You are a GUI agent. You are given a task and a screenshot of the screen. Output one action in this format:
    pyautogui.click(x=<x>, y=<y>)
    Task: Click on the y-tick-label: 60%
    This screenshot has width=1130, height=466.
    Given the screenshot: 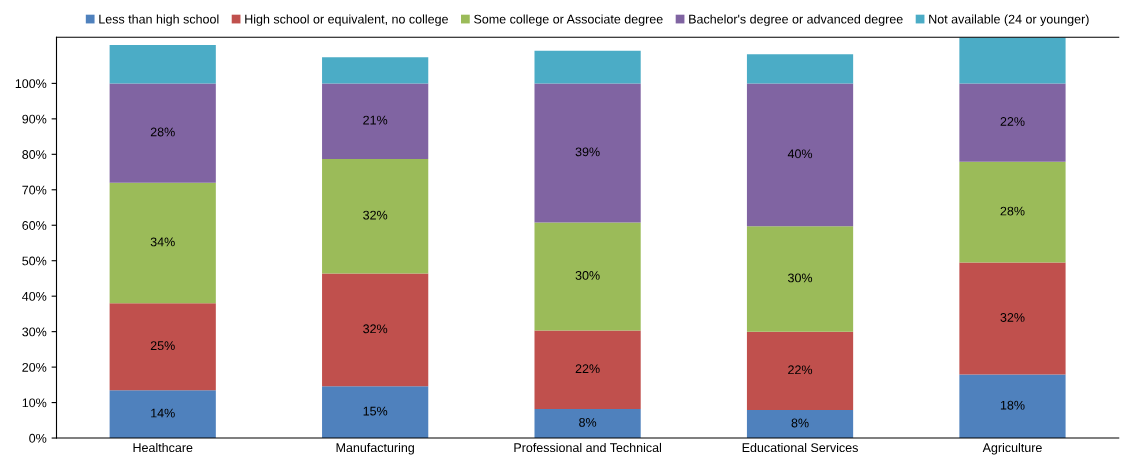 What is the action you would take?
    pyautogui.click(x=34, y=225)
    